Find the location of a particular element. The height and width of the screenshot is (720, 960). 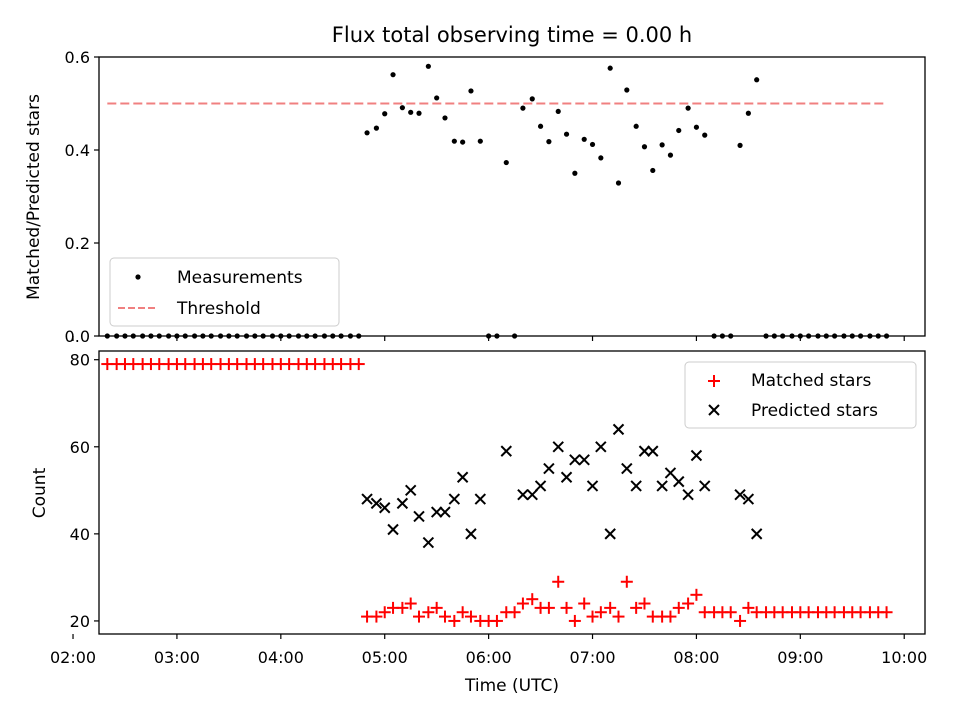

x-tick-label: 06:00 is located at coordinates (489, 657).